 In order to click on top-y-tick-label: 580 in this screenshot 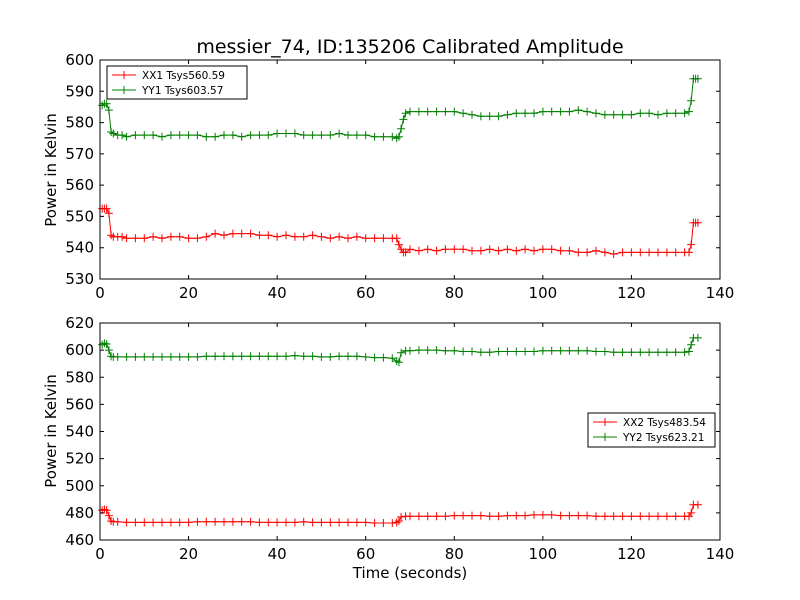, I will do `click(79, 123)`.